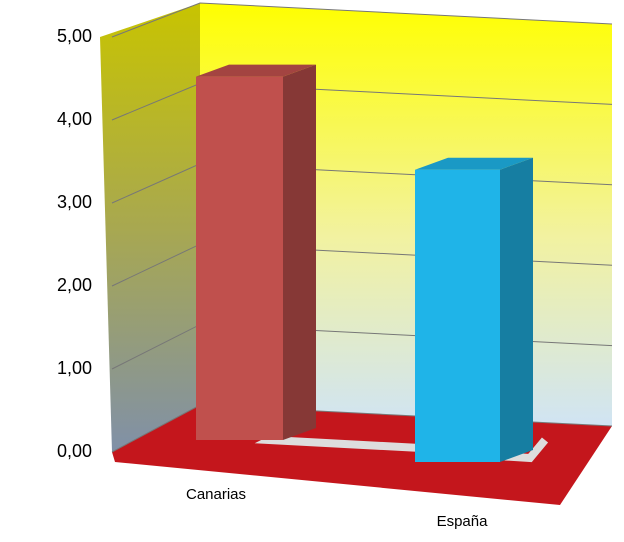 This screenshot has height=542, width=624. What do you see at coordinates (74, 451) in the screenshot?
I see `y-tick-label: 0,00` at bounding box center [74, 451].